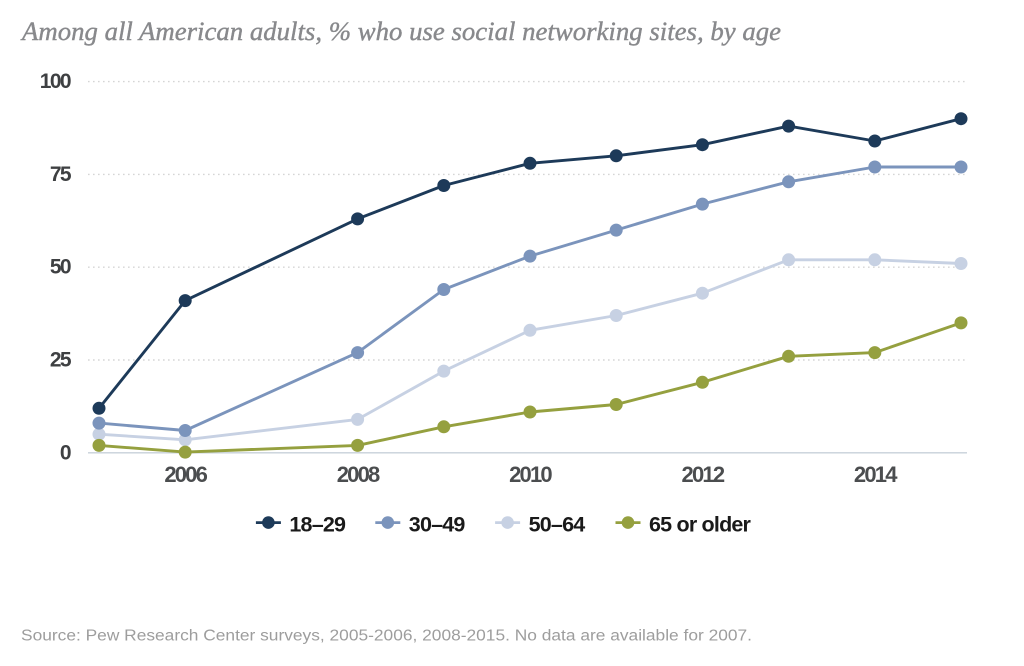  I want to click on svg-text: 2012, so click(703, 474).